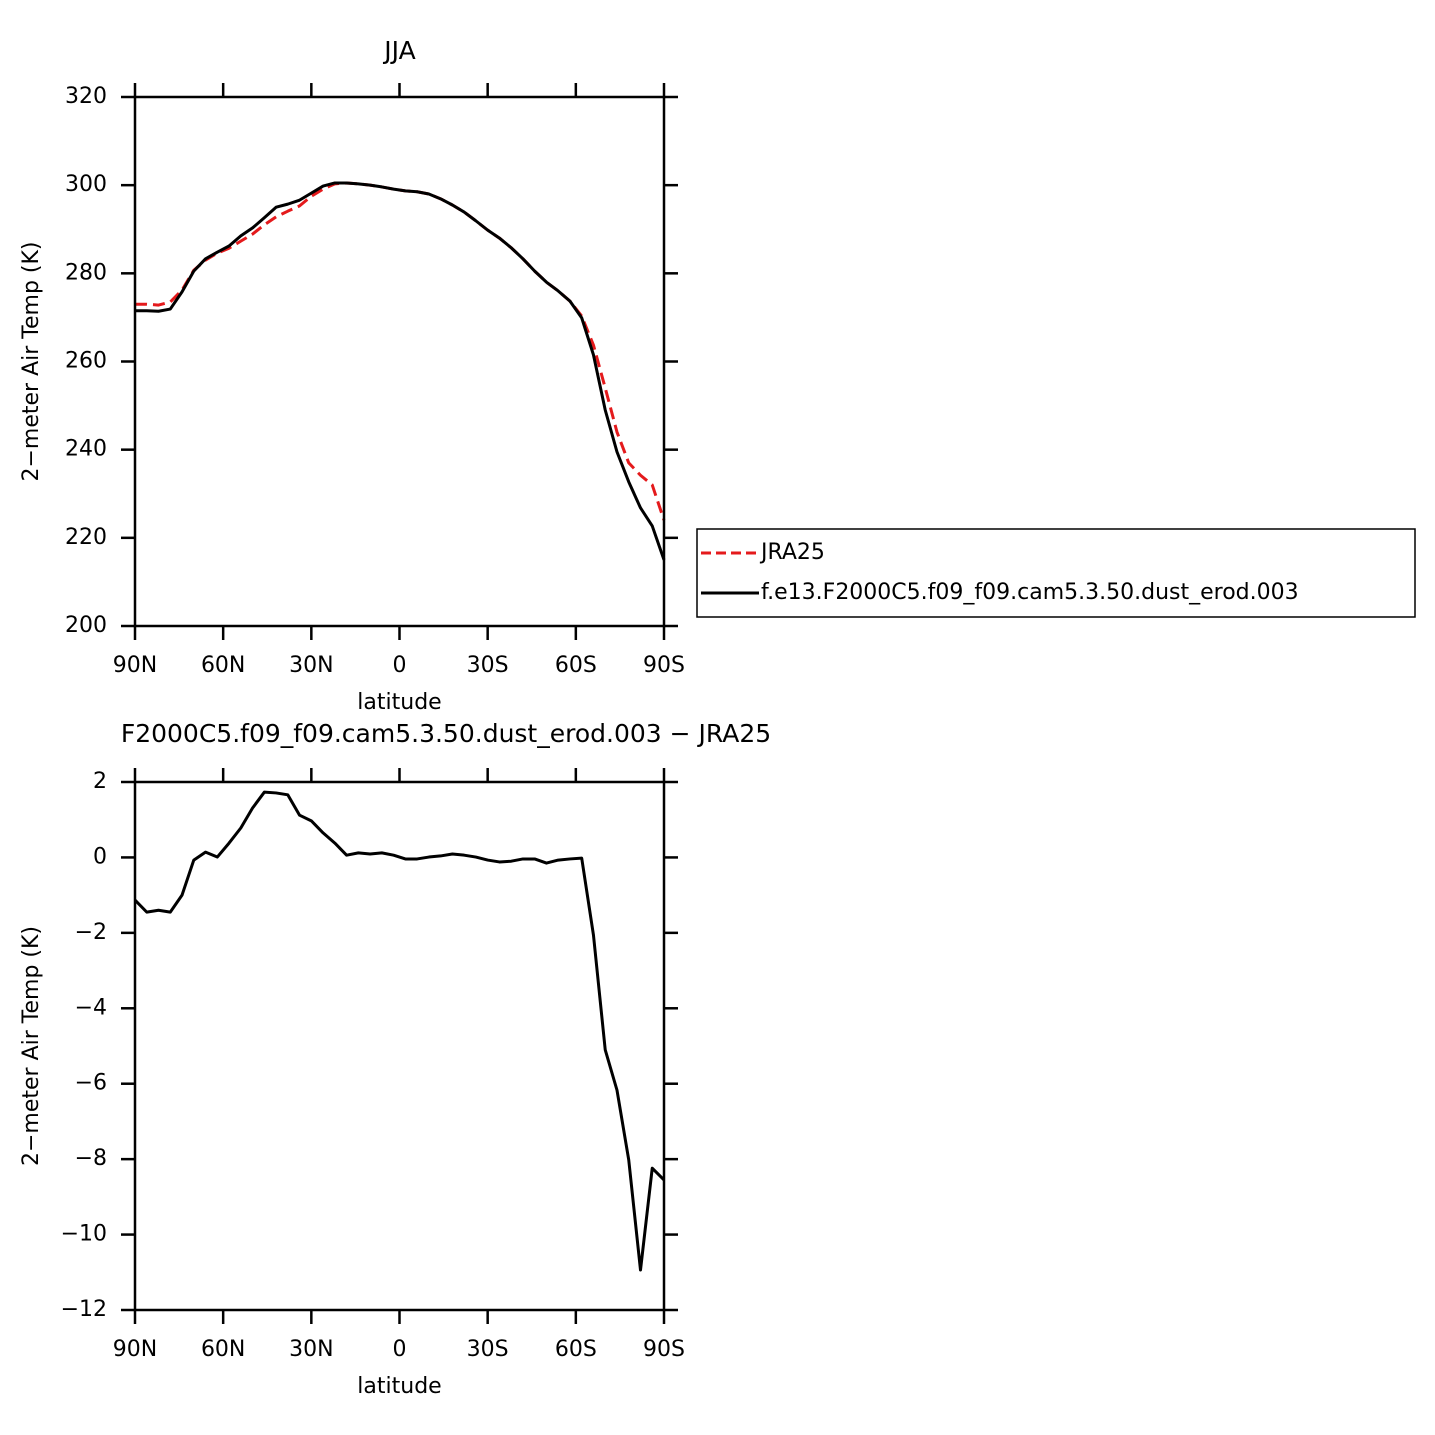 The width and height of the screenshot is (1435, 1435). What do you see at coordinates (100, 781) in the screenshot?
I see `y-tick-label: 2` at bounding box center [100, 781].